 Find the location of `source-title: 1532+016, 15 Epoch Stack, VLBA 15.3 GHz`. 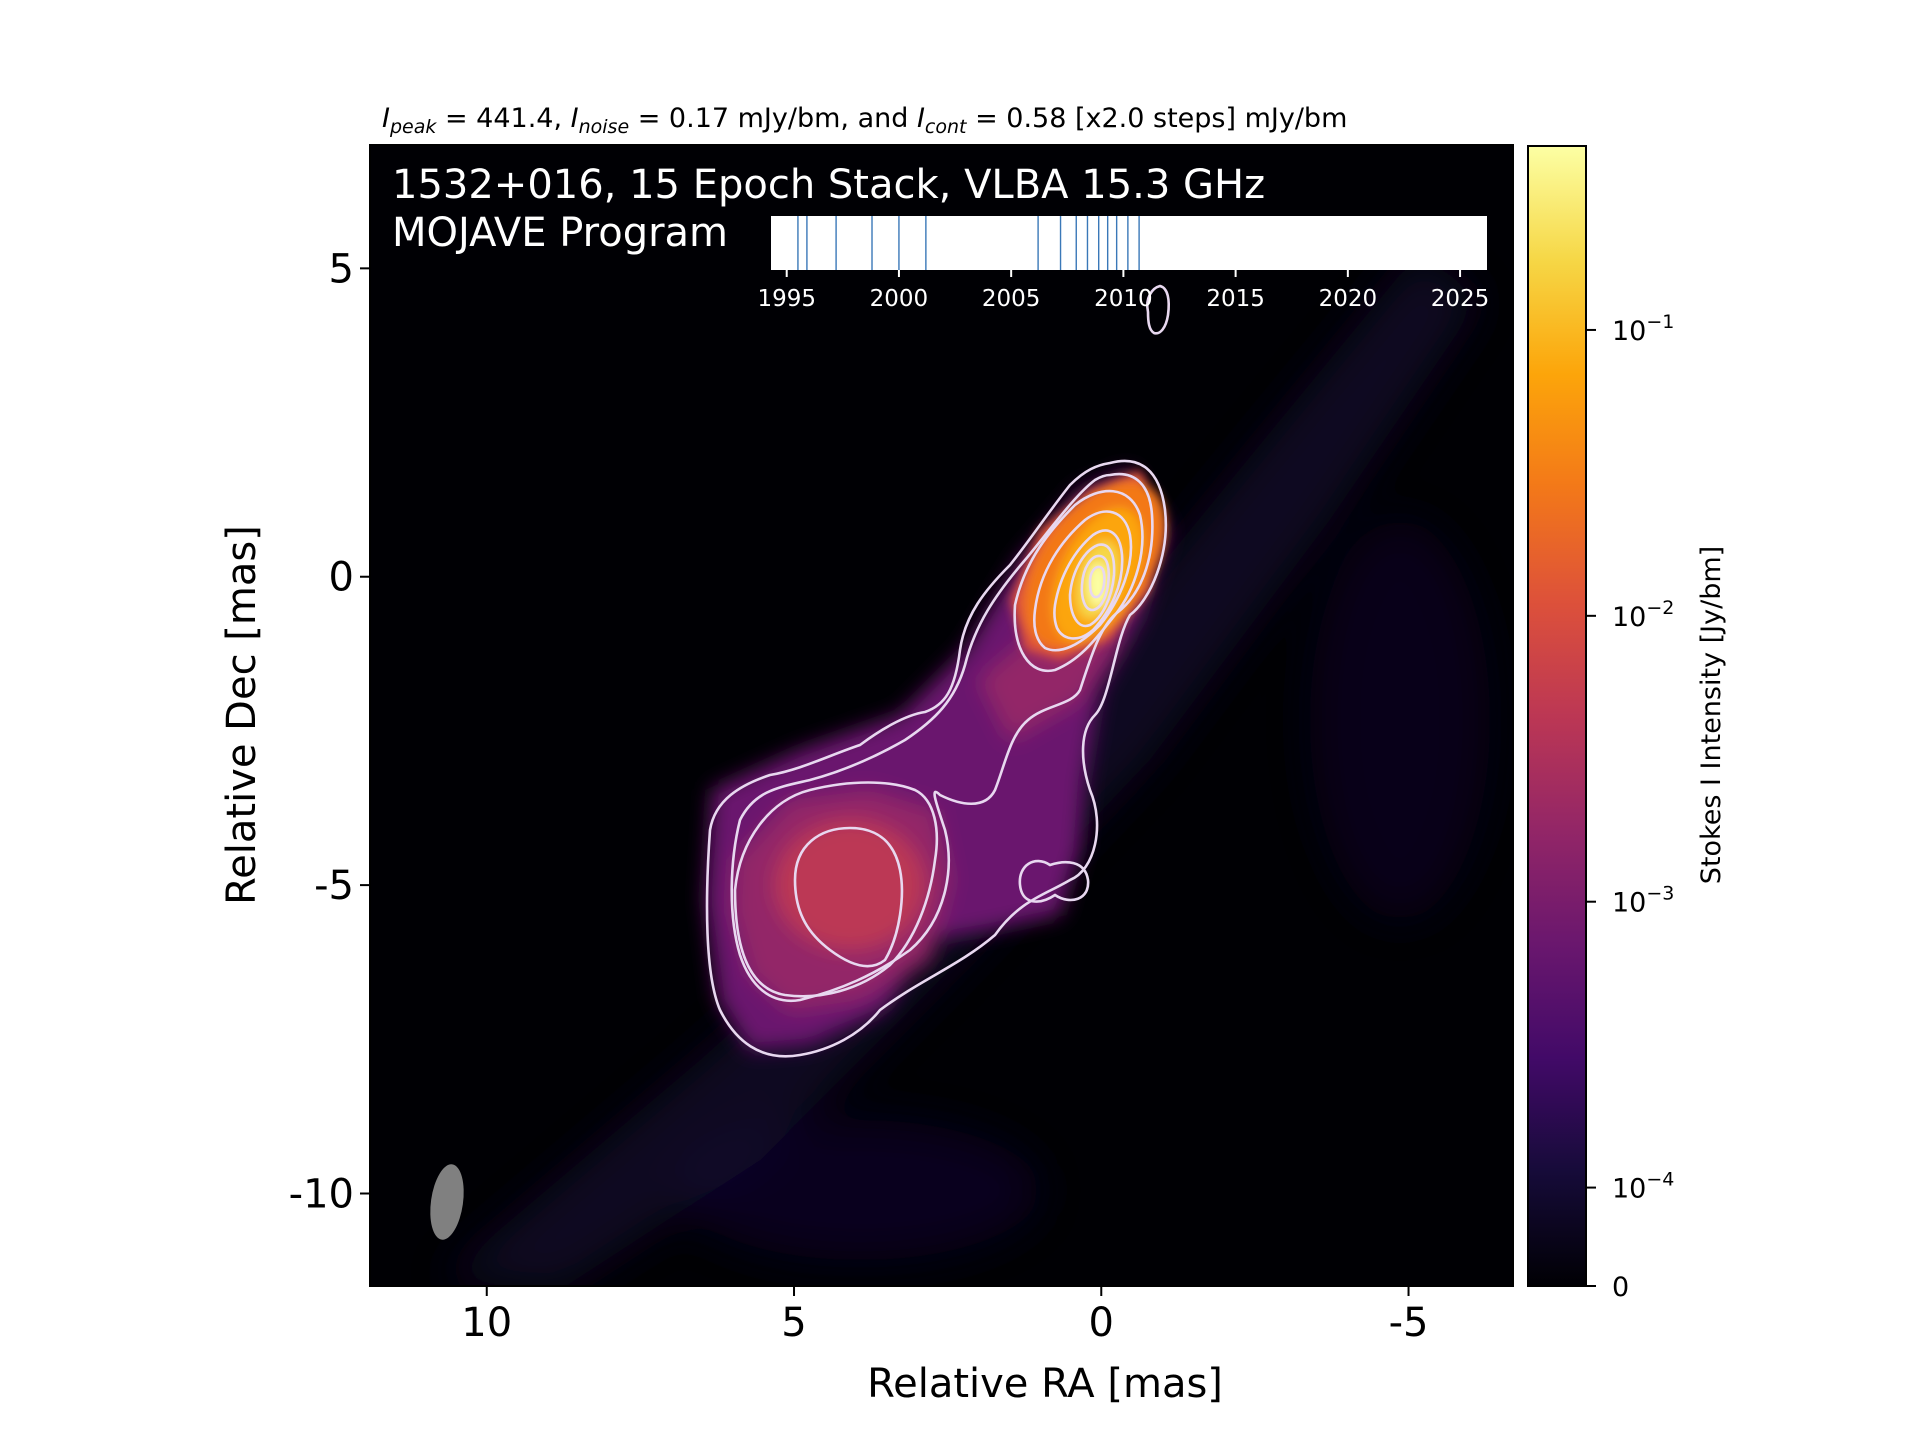

source-title: 1532+016, 15 Epoch Stack, VLBA 15.3 GHz is located at coordinates (828, 185).